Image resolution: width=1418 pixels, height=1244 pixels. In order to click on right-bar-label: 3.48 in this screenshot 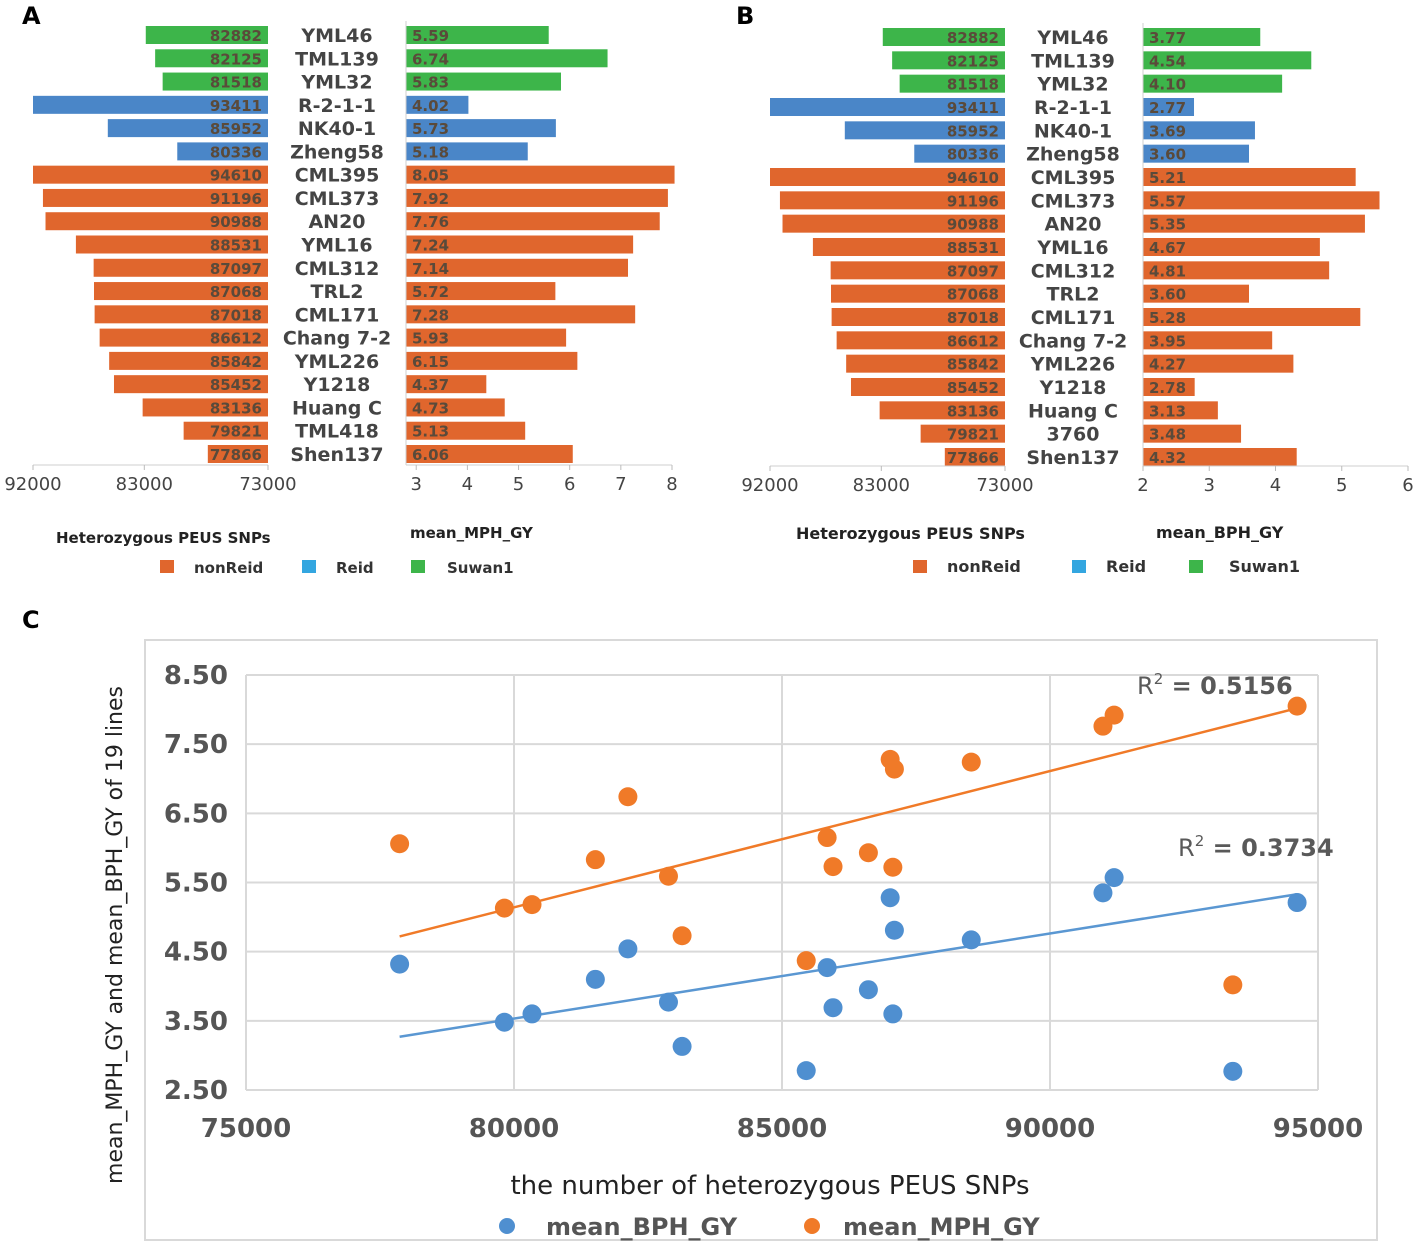, I will do `click(1167, 435)`.